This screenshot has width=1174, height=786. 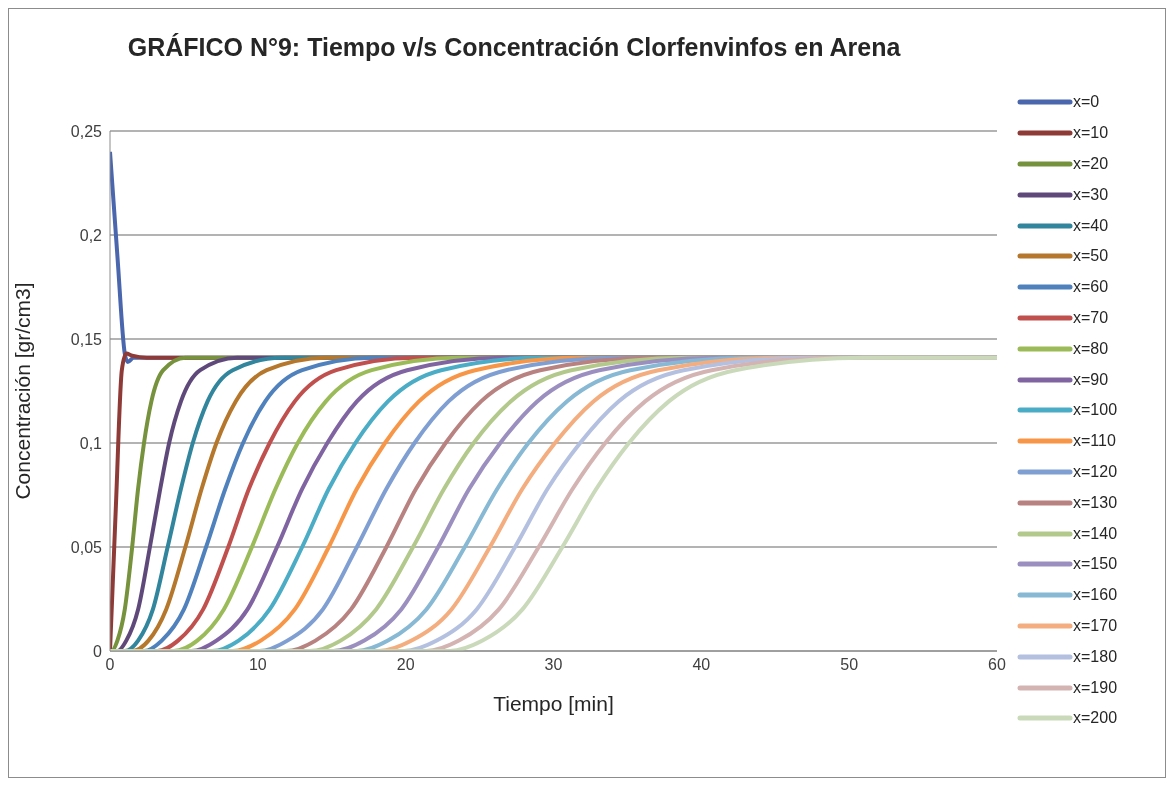 I want to click on y-tick-label: 0,25, so click(x=86, y=131).